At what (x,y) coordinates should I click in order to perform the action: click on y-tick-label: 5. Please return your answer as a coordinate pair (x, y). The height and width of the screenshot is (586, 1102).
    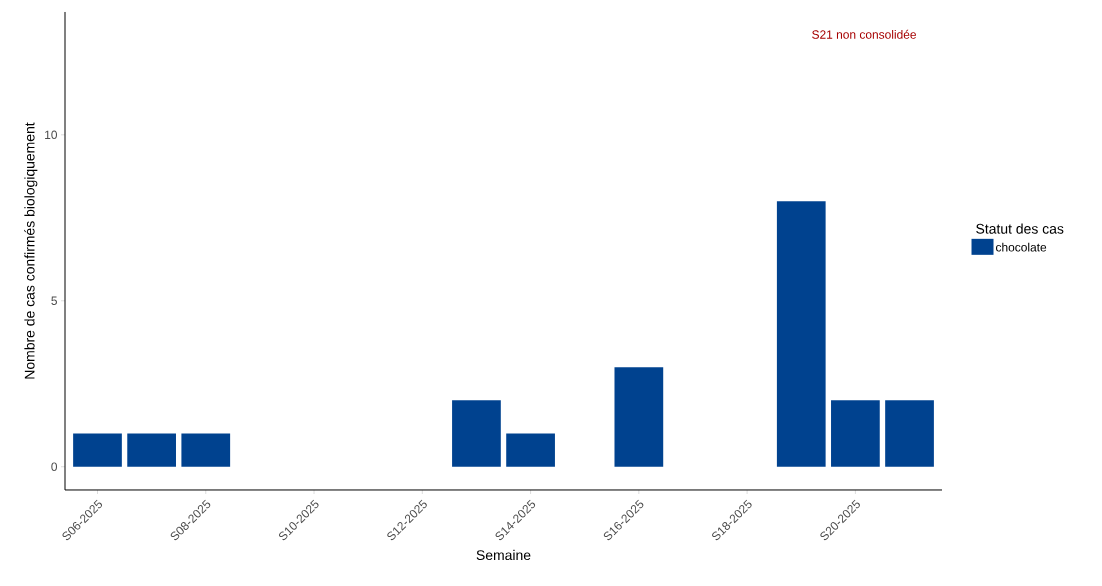
    Looking at the image, I should click on (54, 300).